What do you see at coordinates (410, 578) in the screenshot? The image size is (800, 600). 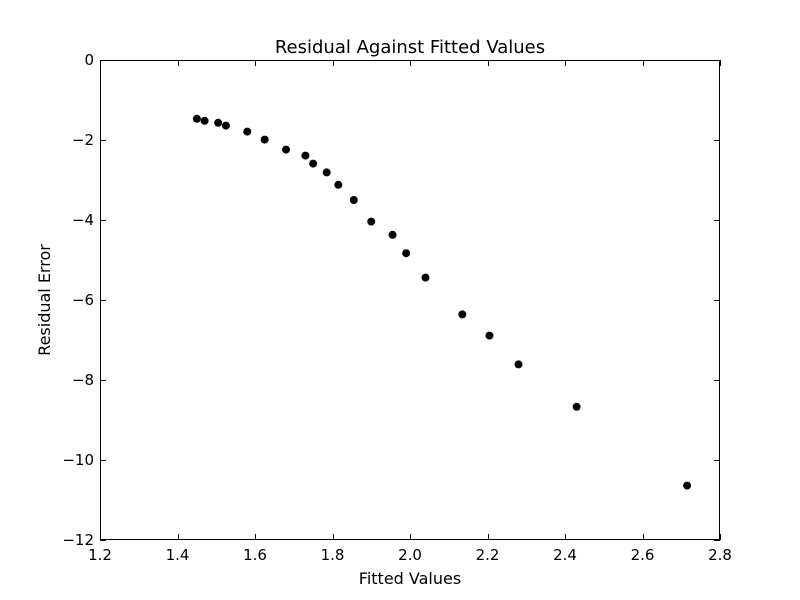 I see `x-axis-label: Fitted Values` at bounding box center [410, 578].